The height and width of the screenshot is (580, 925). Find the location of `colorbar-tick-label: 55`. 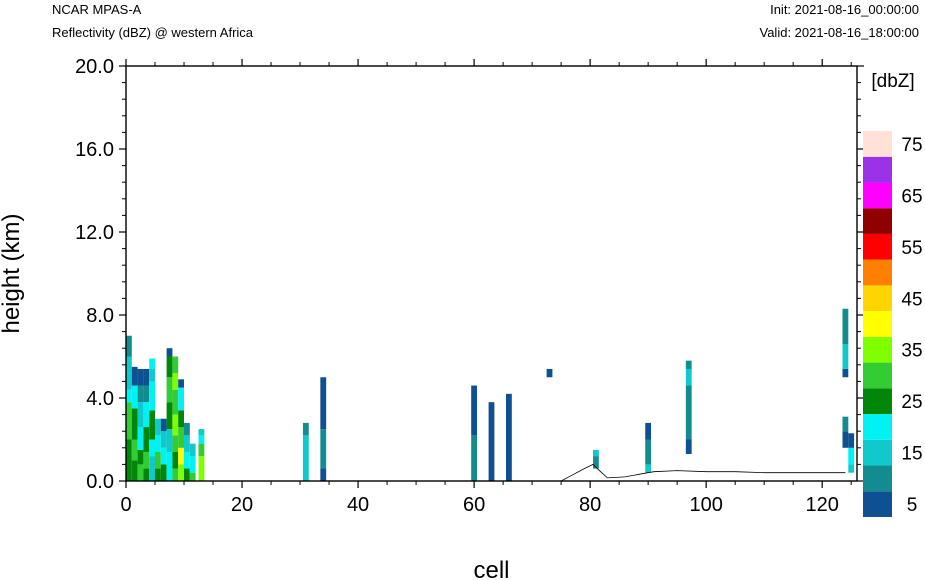

colorbar-tick-label: 55 is located at coordinates (911, 248).